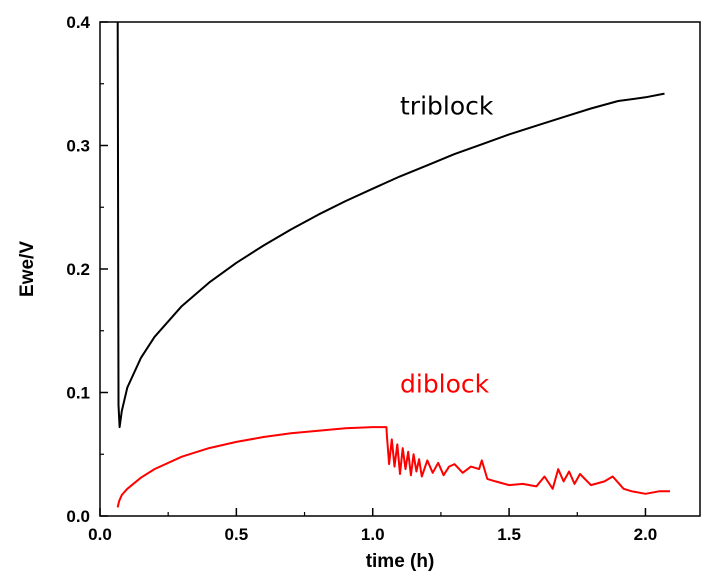 Image resolution: width=703 pixels, height=579 pixels. I want to click on y-axis-title: Ewe/V, so click(27, 269).